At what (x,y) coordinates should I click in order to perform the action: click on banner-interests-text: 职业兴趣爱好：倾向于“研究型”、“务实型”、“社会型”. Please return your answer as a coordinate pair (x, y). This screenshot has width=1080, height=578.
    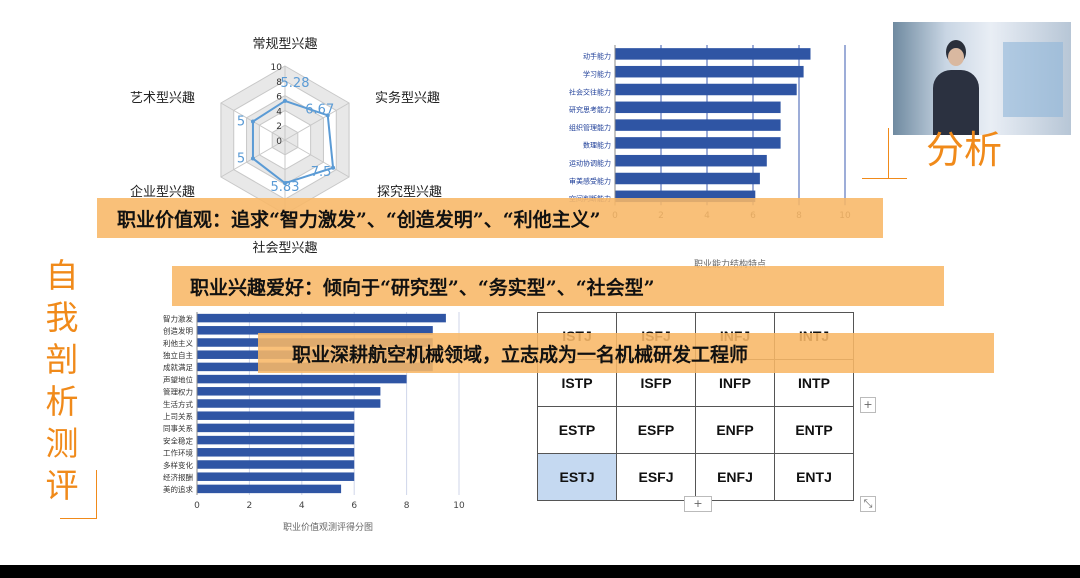
    Looking at the image, I should click on (422, 287).